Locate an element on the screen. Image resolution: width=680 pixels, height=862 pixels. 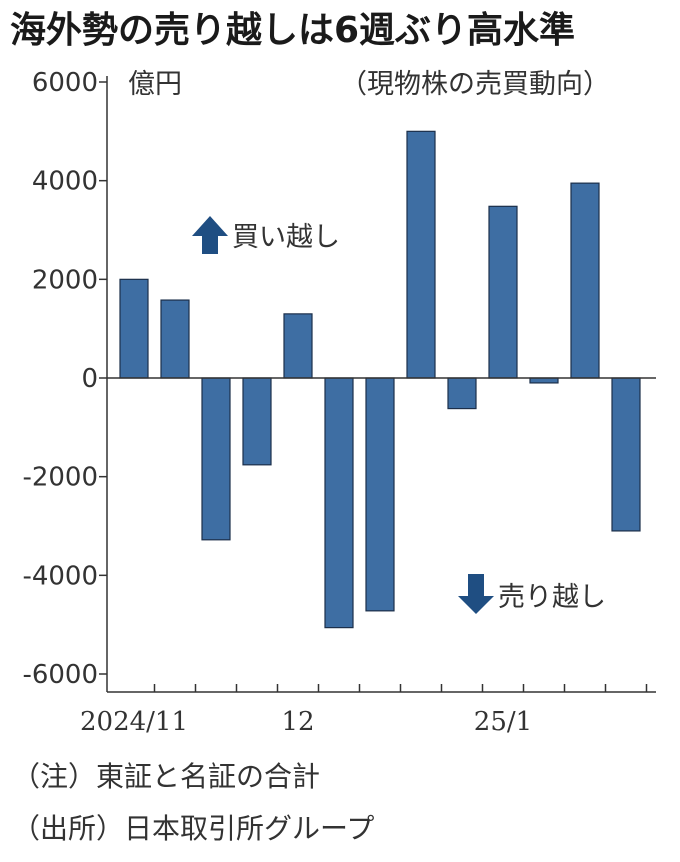
x-tick-label: 2024/11 is located at coordinates (134, 722).